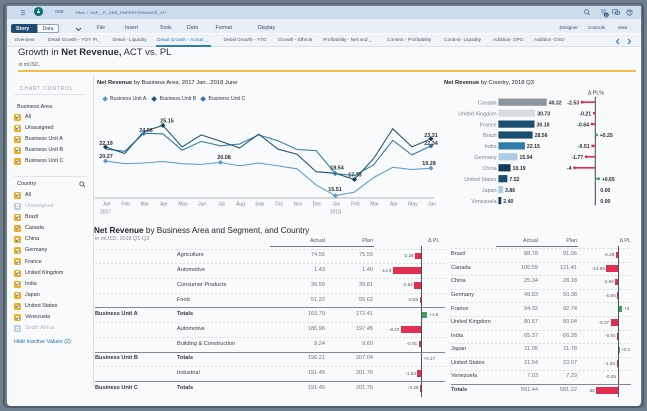 This screenshot has height=411, width=647. Describe the element at coordinates (543, 114) in the screenshot. I see `svg-text: 30.73` at that location.